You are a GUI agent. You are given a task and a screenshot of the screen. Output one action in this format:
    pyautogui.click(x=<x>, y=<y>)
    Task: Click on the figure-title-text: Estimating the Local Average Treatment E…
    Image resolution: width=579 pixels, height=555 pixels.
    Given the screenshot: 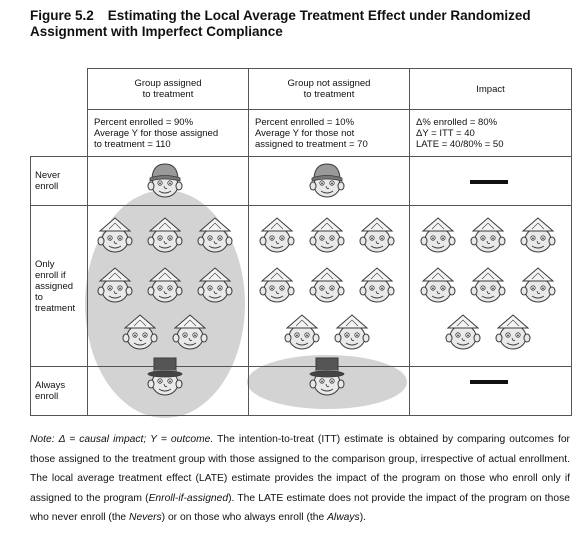 What is the action you would take?
    pyautogui.click(x=280, y=23)
    